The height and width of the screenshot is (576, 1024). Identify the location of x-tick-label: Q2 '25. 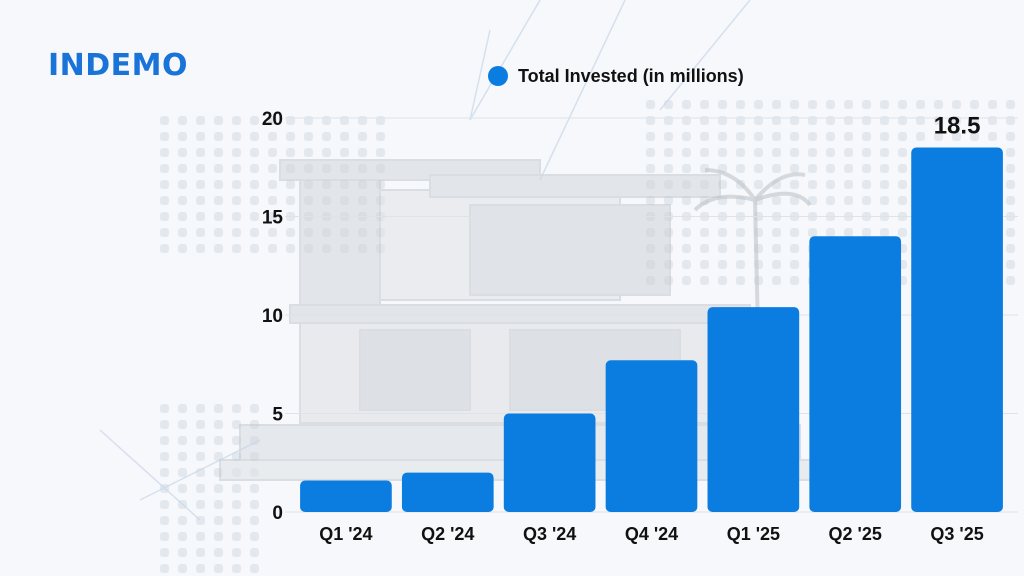
(855, 534).